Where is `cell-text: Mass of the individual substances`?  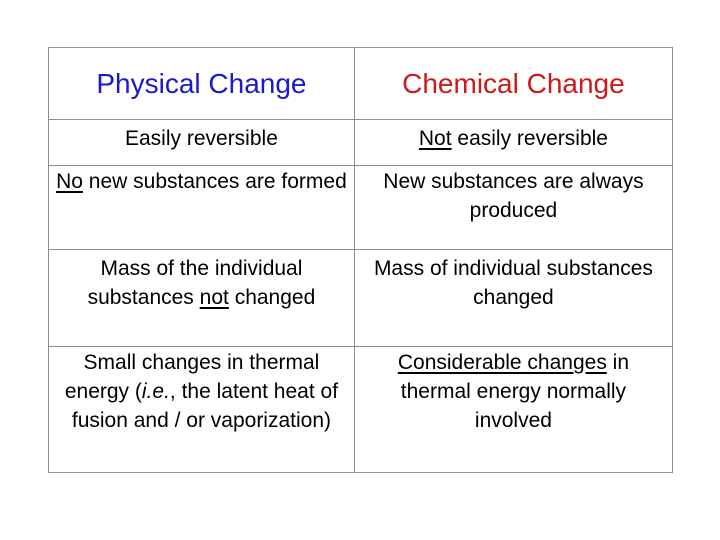
cell-text: Mass of the individual substances is located at coordinates (195, 283).